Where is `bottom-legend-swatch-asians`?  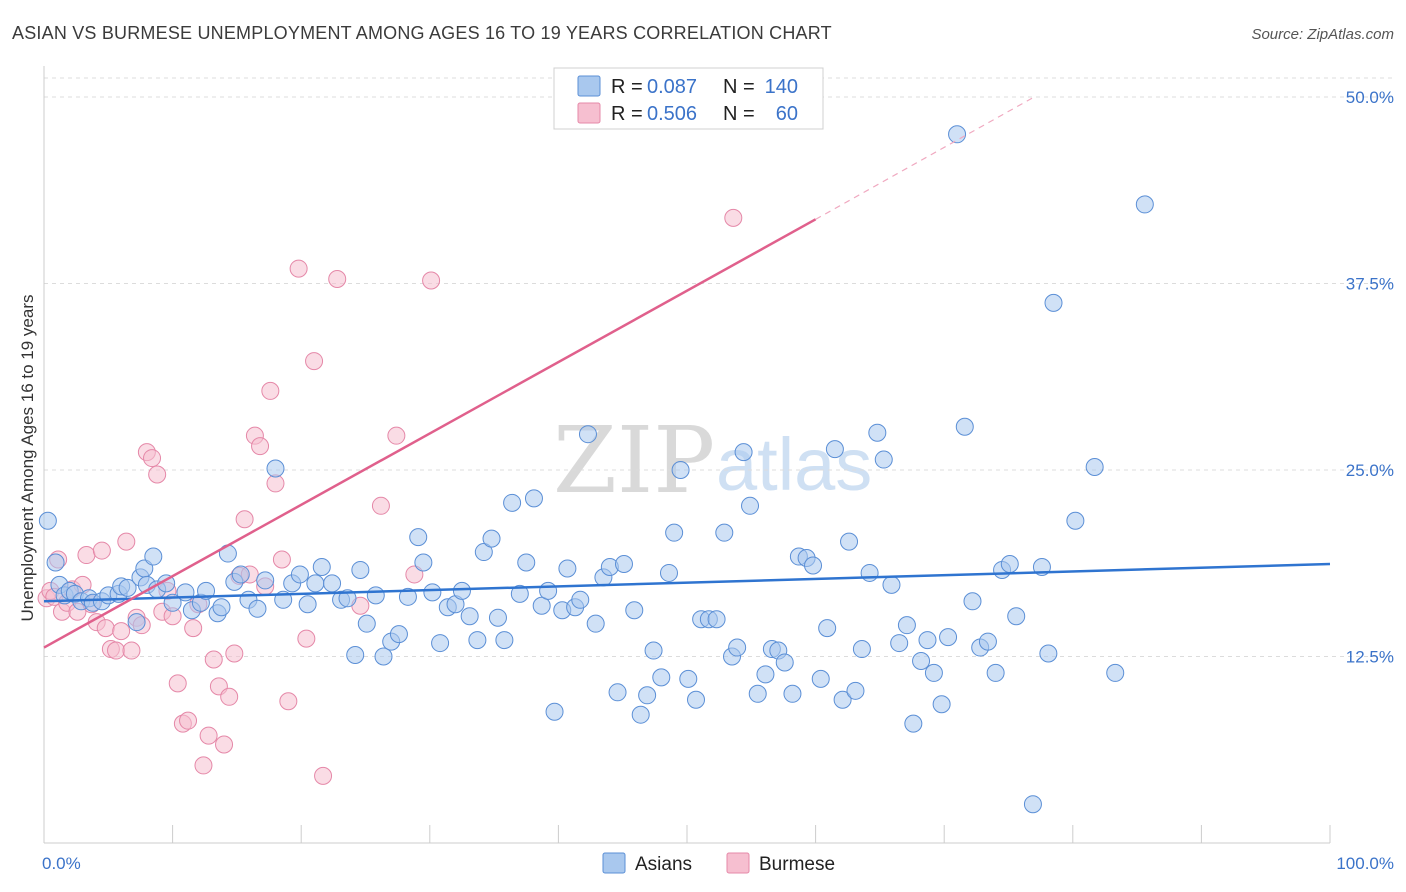 bottom-legend-swatch-asians is located at coordinates (614, 863).